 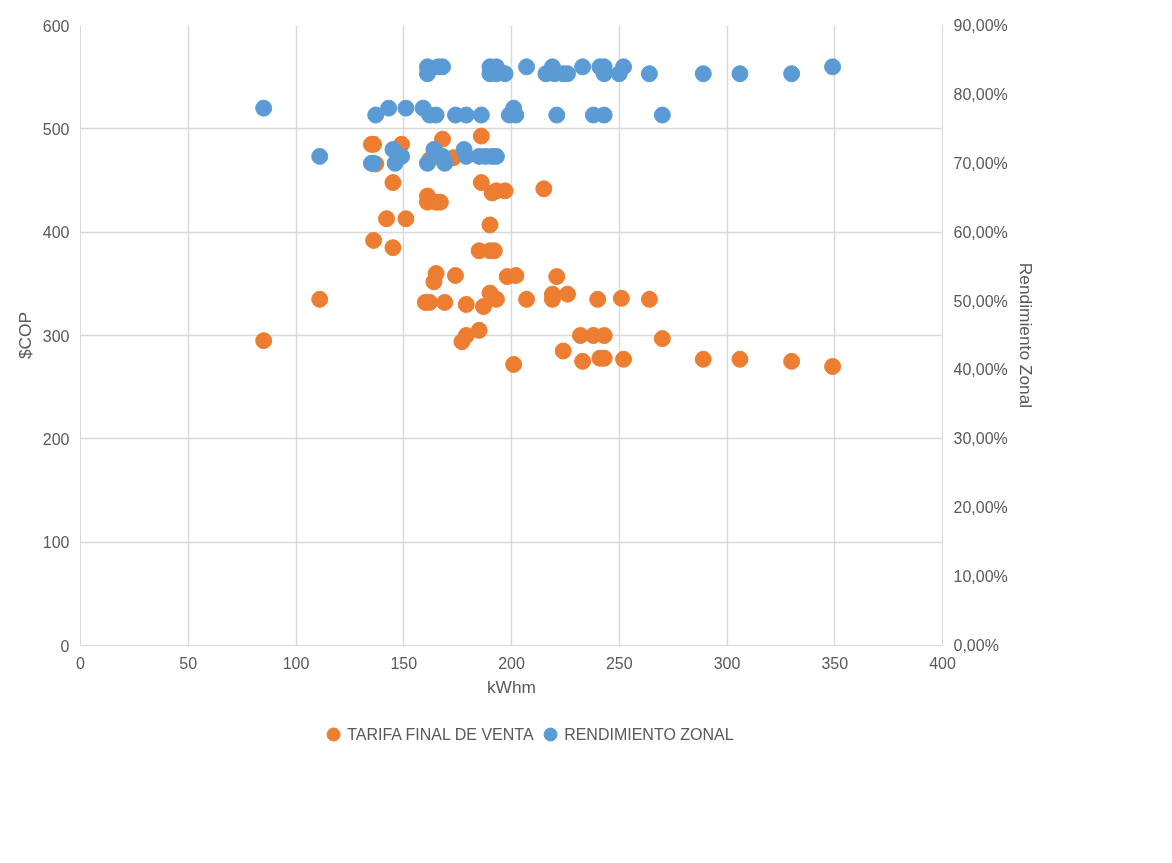 I want to click on y2-tick-label: 30,00%, so click(x=980, y=439).